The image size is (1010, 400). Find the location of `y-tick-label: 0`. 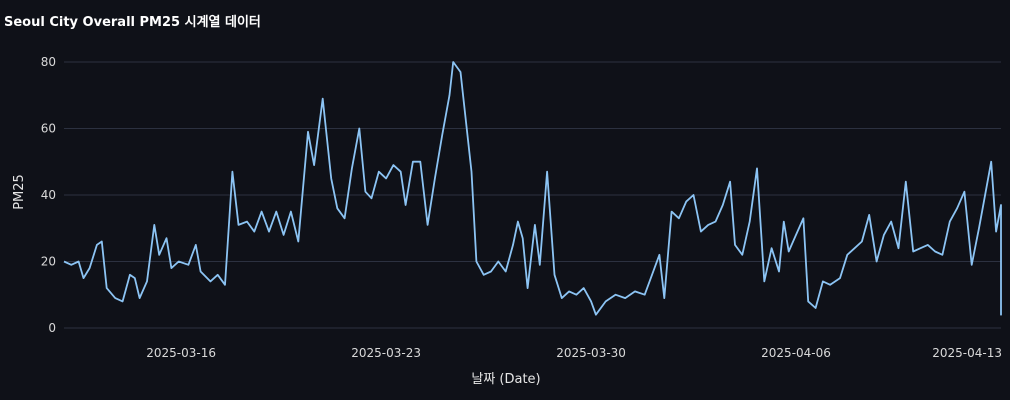

y-tick-label: 0 is located at coordinates (52, 328).